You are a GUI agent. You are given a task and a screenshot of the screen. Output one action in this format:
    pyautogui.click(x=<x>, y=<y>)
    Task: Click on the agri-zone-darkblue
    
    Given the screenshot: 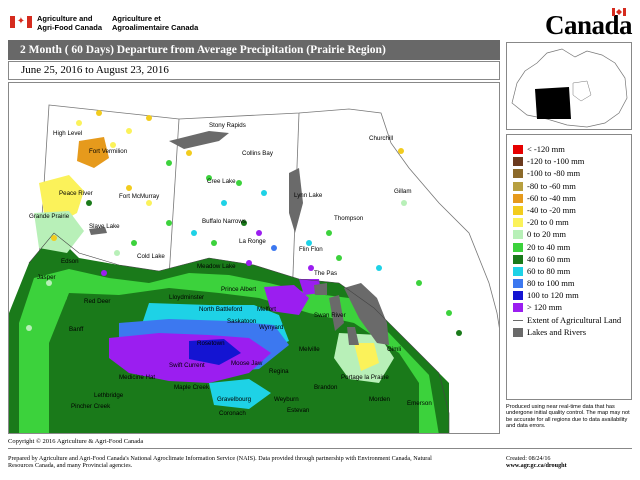 What is the action you would take?
    pyautogui.click(x=215, y=352)
    